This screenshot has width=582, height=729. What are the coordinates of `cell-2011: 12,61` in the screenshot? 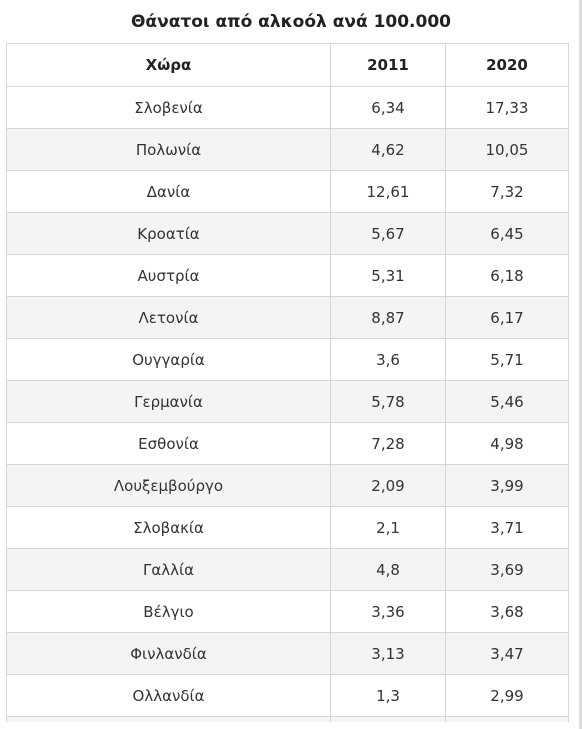 It's located at (388, 191).